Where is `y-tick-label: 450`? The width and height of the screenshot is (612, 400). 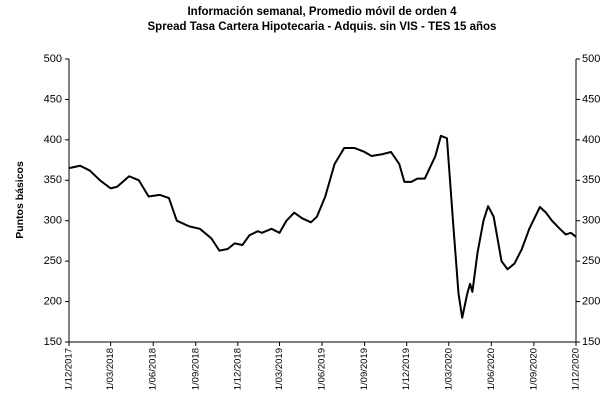 y-tick-label: 450 is located at coordinates (53, 99).